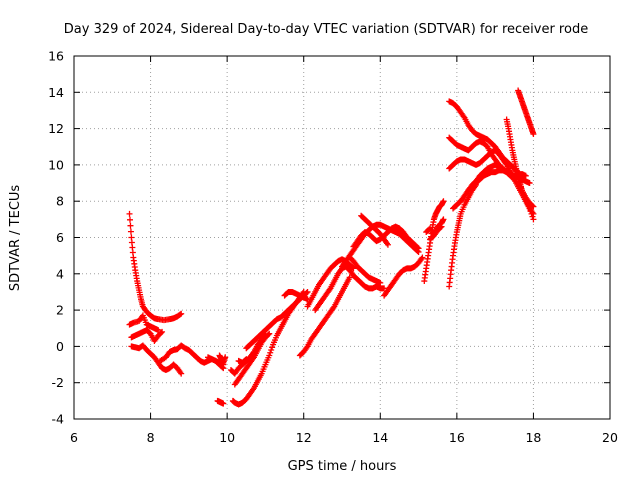 This screenshot has width=640, height=480. What do you see at coordinates (58, 382) in the screenshot?
I see `y-tick-label: -2` at bounding box center [58, 382].